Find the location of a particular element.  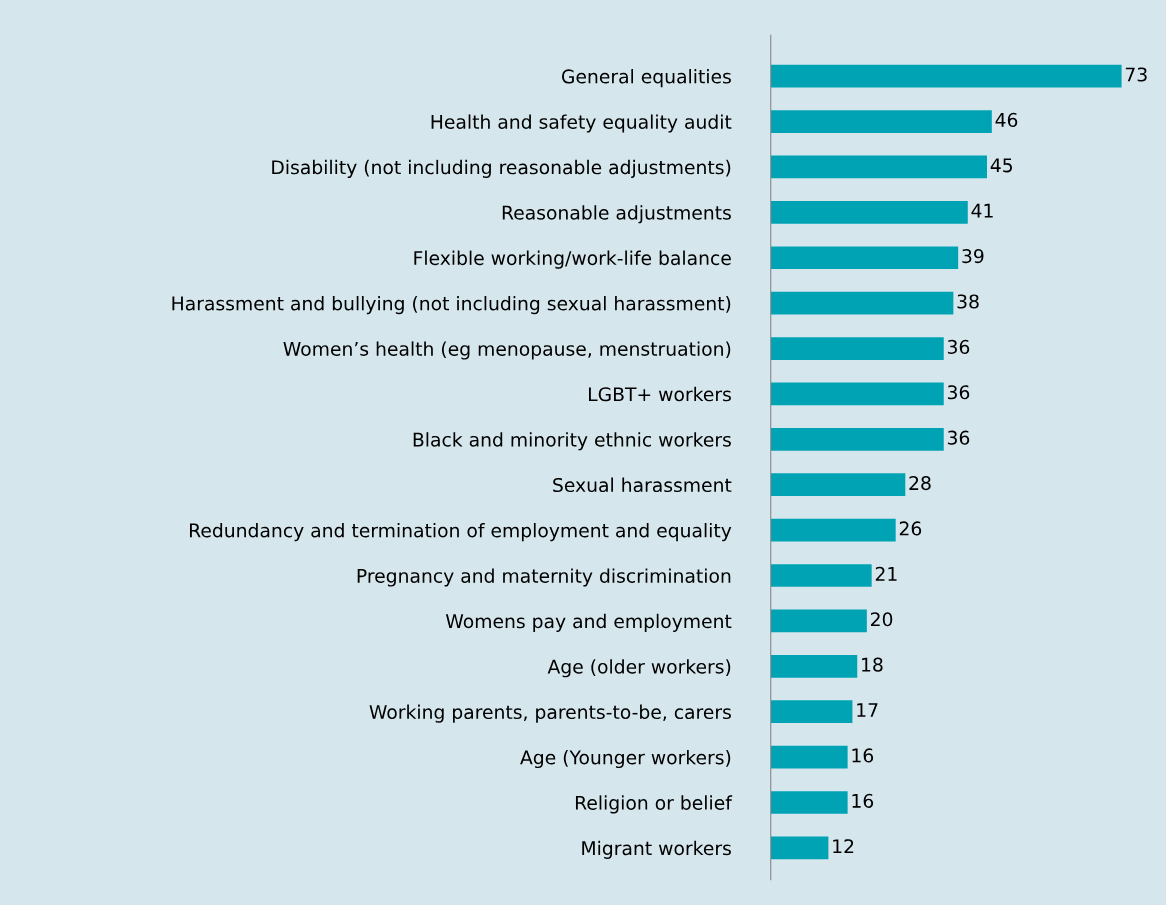

y-tick-label: Women’s health (eg menopause, menstruation) is located at coordinates (507, 350).